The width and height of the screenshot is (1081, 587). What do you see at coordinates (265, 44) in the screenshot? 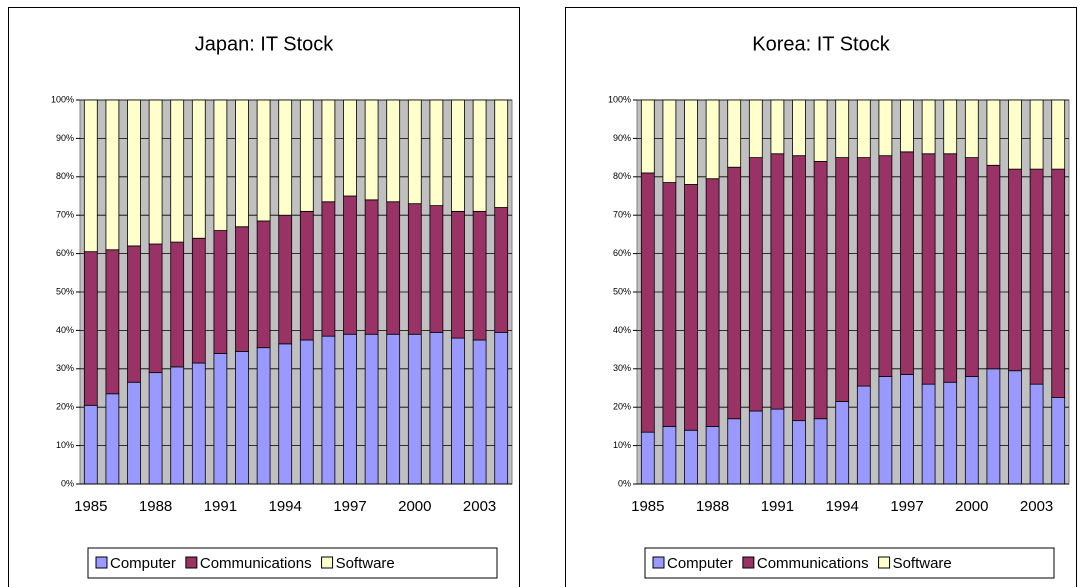
I see `chart-title: Japan: IT Stock` at bounding box center [265, 44].